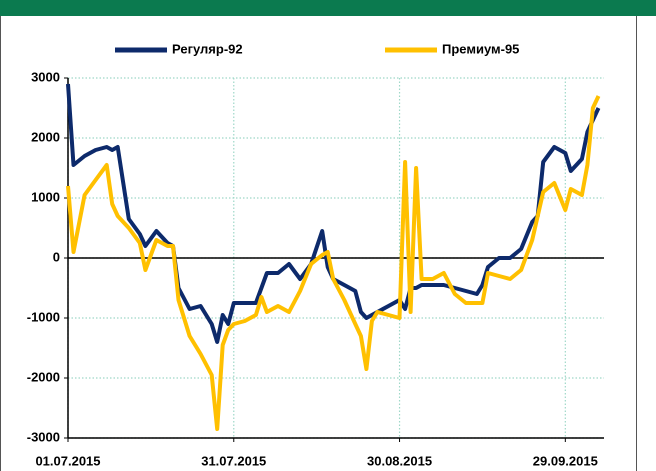  Describe the element at coordinates (45, 136) in the screenshot. I see `y-tick-label: 2000` at that location.